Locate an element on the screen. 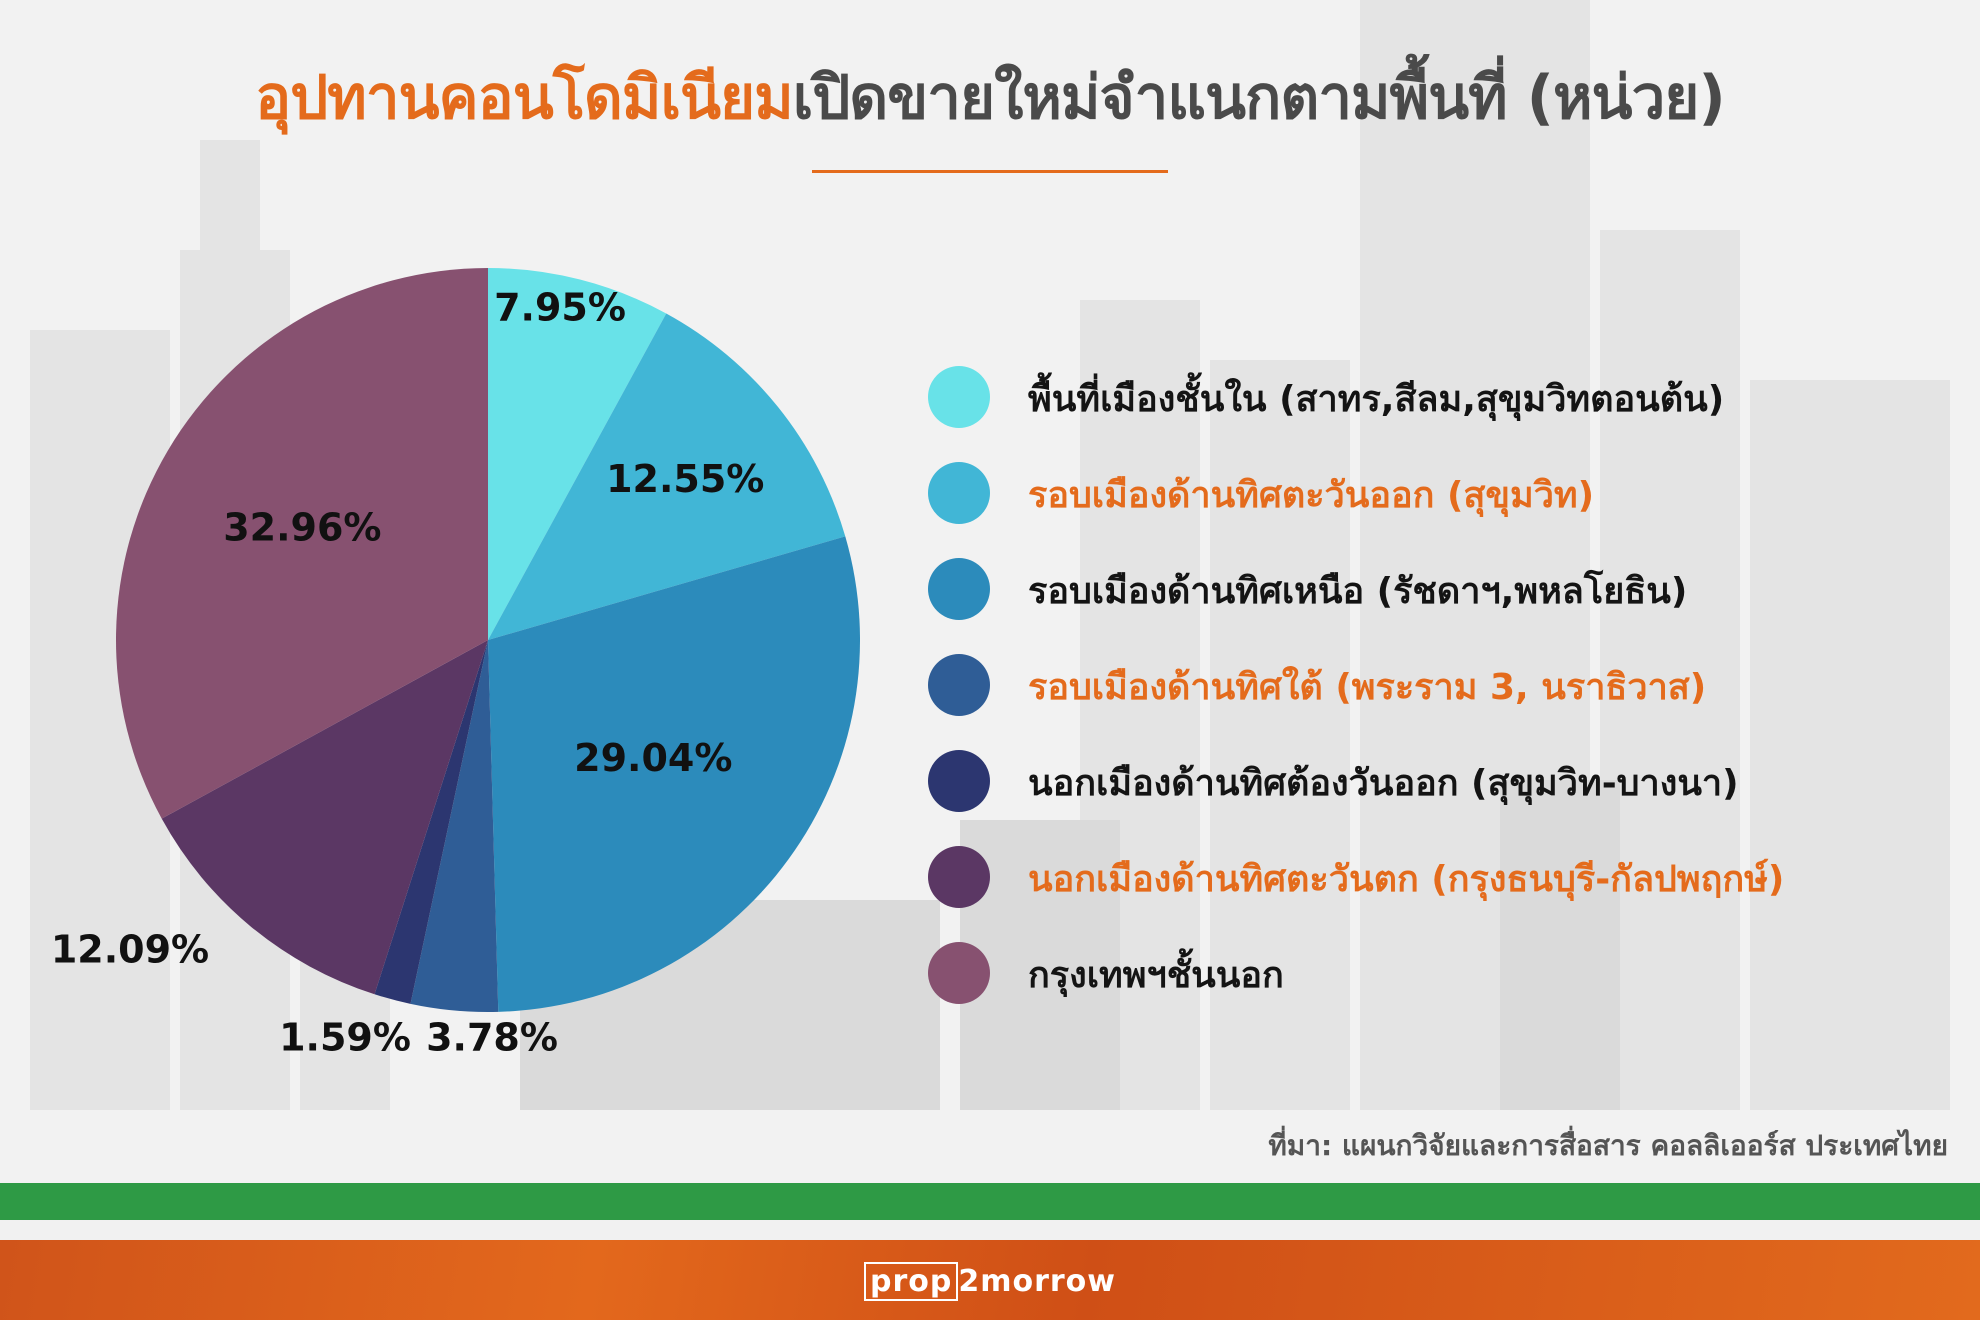 The height and width of the screenshot is (1320, 1980). chart-title-accent: อุปทานคอนโดมิเนียม is located at coordinates (524, 98).